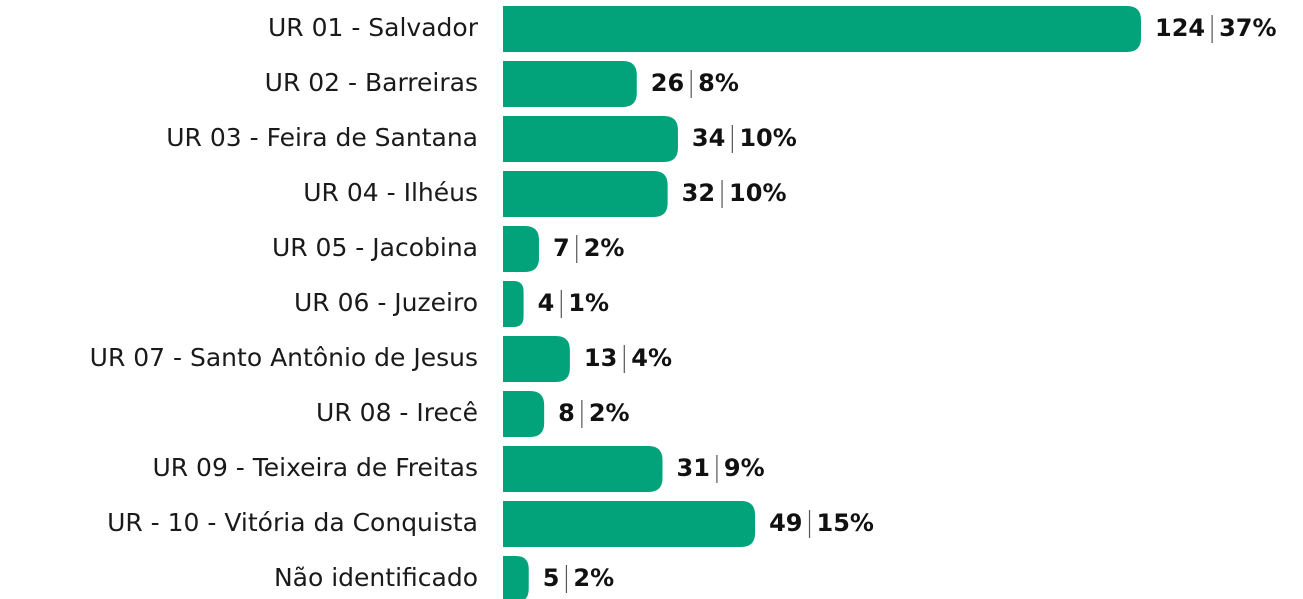 Image resolution: width=1303 pixels, height=599 pixels. What do you see at coordinates (284, 357) in the screenshot?
I see `category-label: UR 07 - Santo Antônio de Jesus` at bounding box center [284, 357].